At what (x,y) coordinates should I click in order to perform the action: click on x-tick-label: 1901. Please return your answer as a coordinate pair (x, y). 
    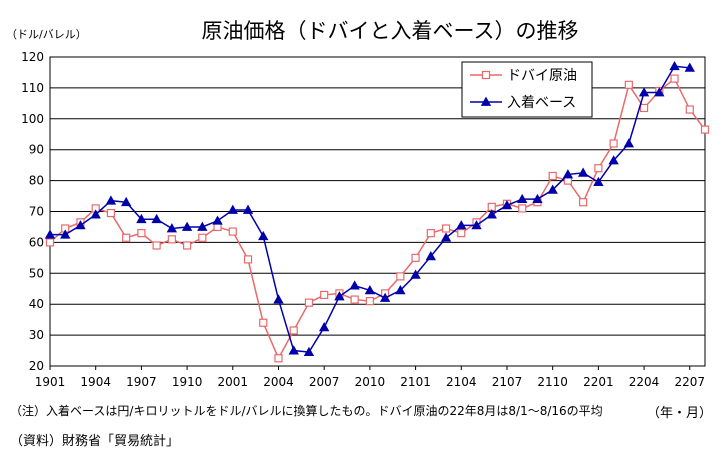
    Looking at the image, I should click on (50, 382).